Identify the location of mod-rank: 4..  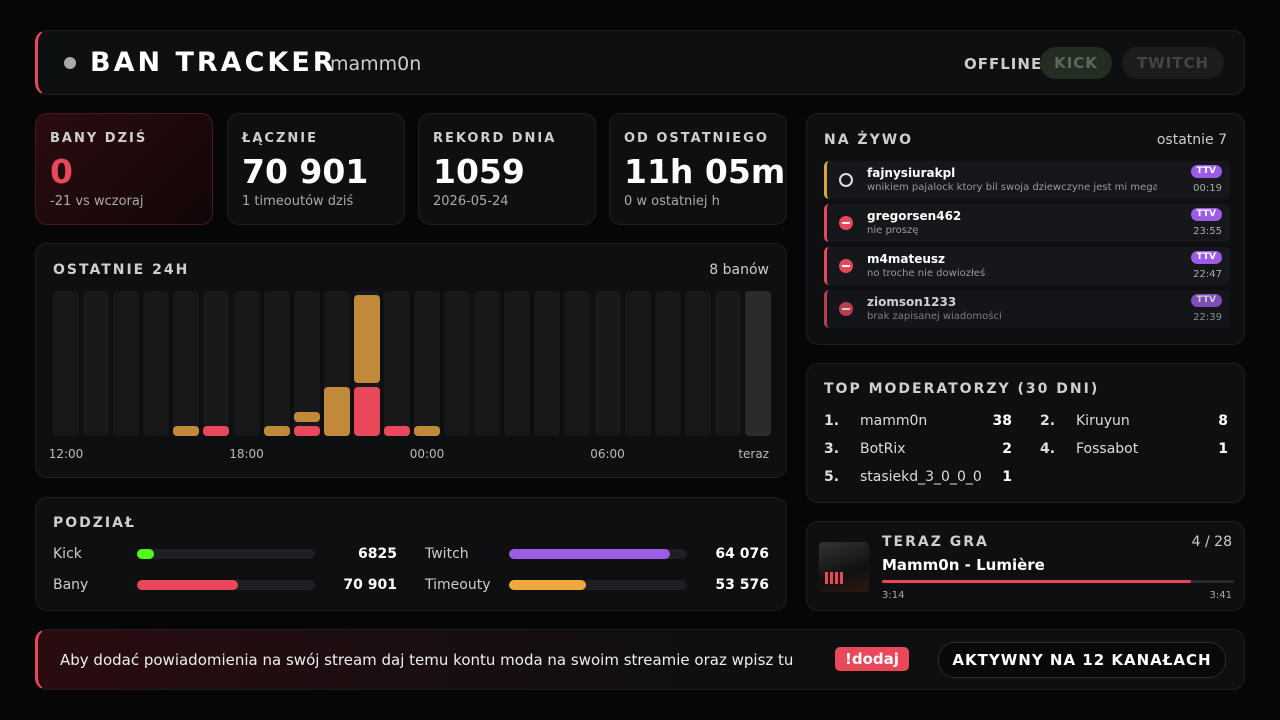
(1048, 449).